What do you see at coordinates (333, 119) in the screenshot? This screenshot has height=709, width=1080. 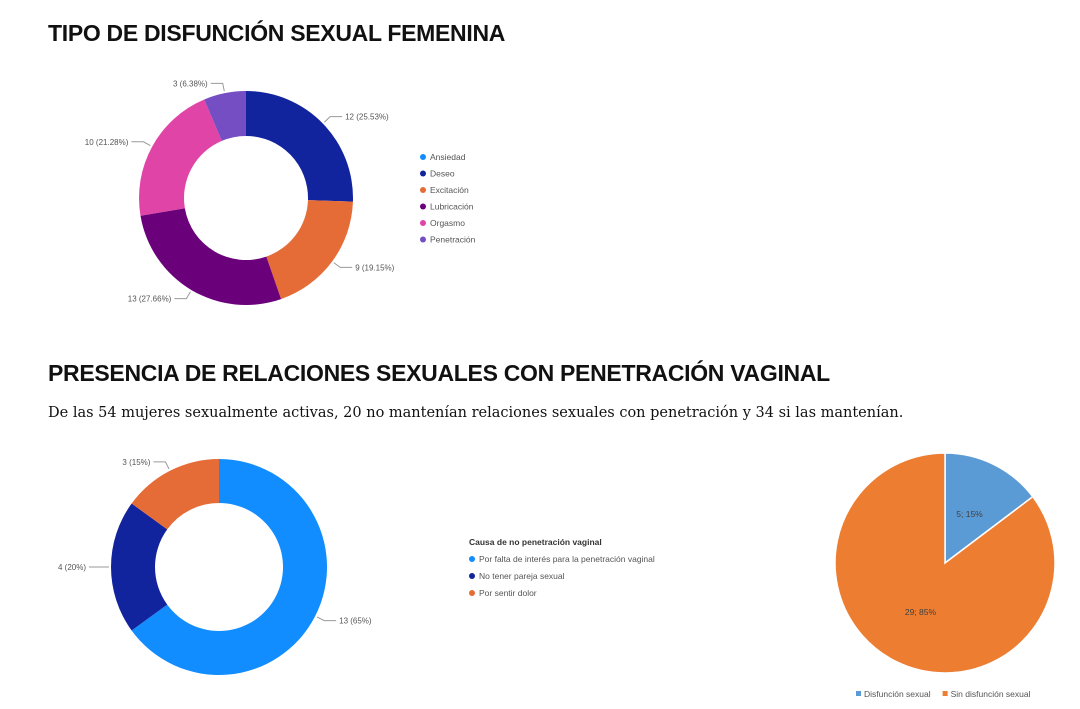 I see `leader-line-deseo` at bounding box center [333, 119].